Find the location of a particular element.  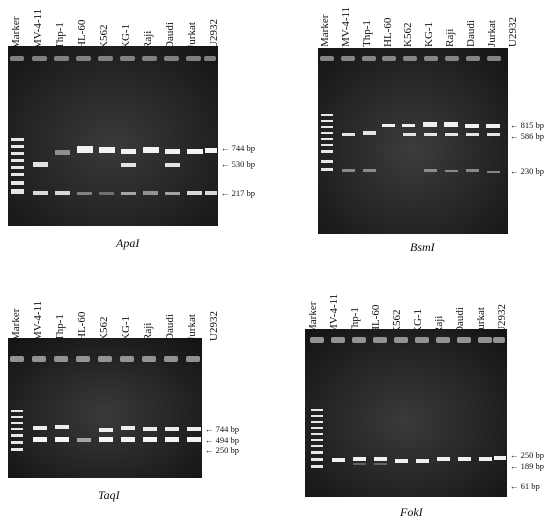

gel-image-apai is located at coordinates (113, 136).